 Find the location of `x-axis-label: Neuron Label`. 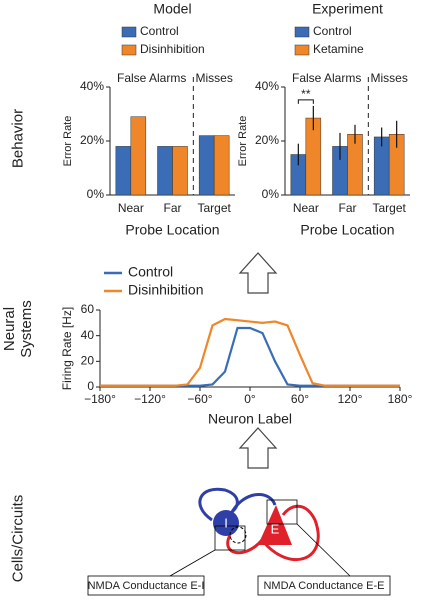

x-axis-label: Neuron Label is located at coordinates (250, 419).